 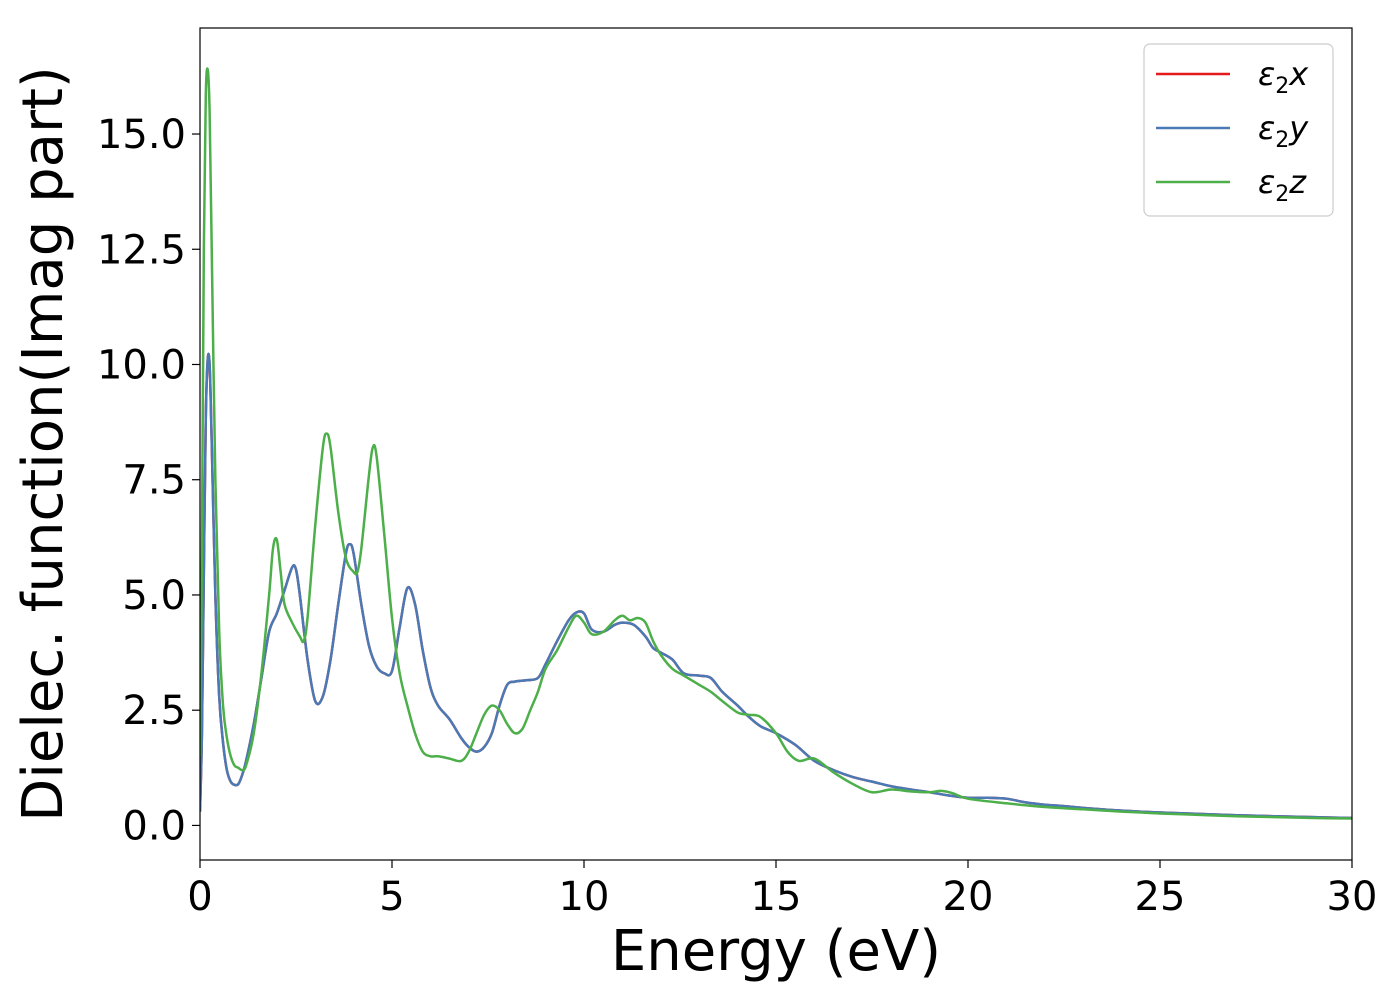 What do you see at coordinates (154, 711) in the screenshot?
I see `y-tick-label: 2.5` at bounding box center [154, 711].